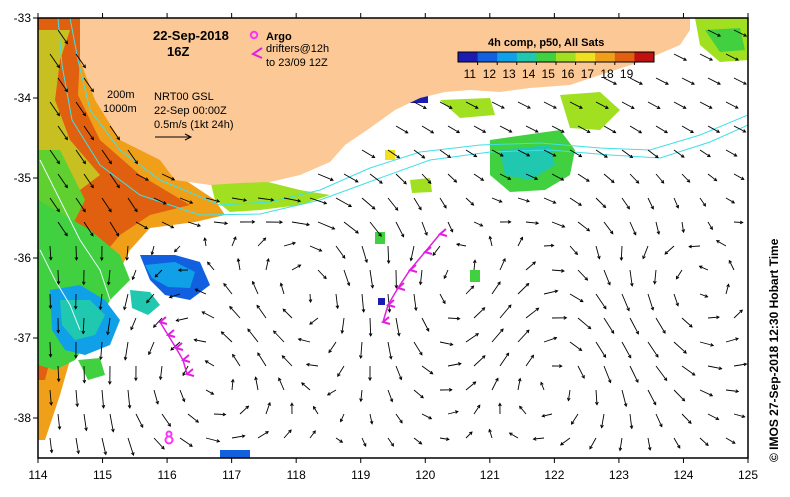  Describe the element at coordinates (490, 475) in the screenshot. I see `lon-tick-label: 121` at that location.